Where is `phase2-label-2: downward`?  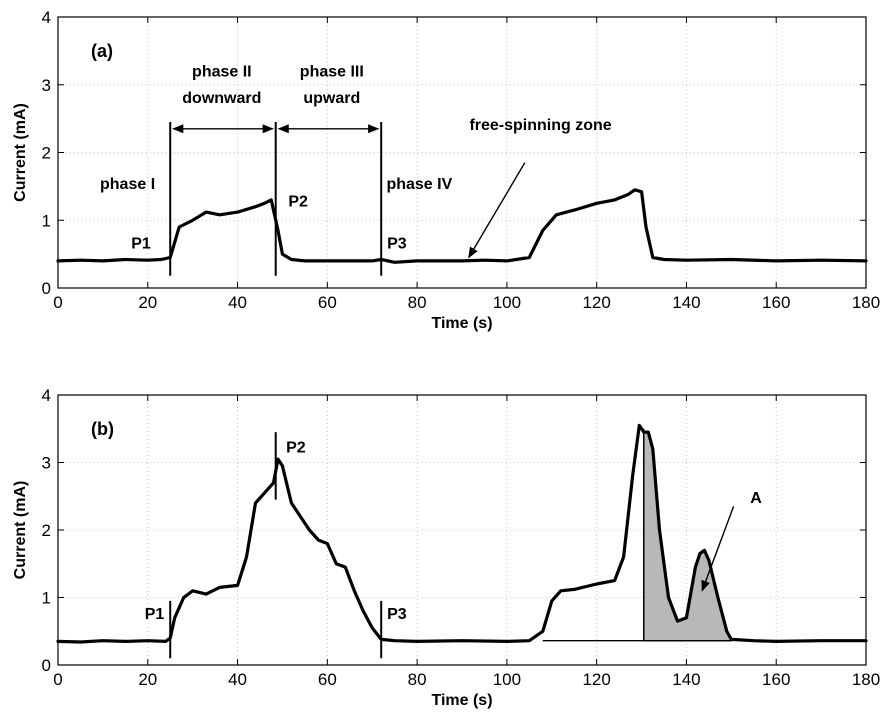
phase2-label-2: downward is located at coordinates (221, 98).